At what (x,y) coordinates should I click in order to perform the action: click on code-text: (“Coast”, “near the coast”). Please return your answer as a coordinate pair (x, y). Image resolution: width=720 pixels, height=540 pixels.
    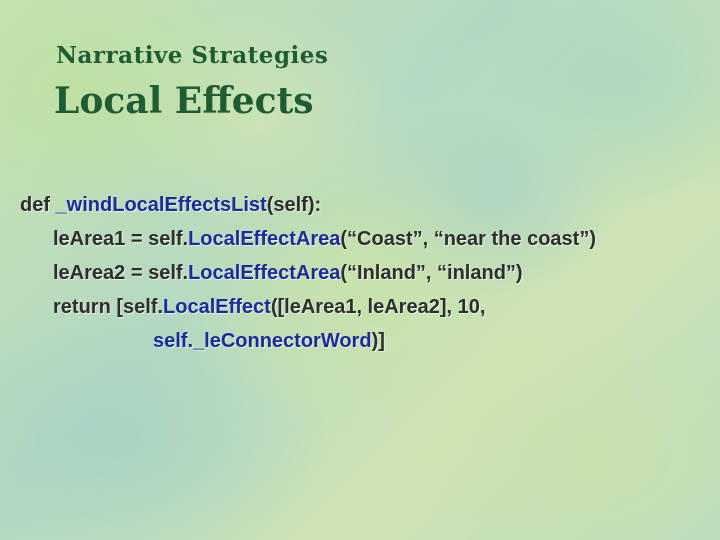
    Looking at the image, I should click on (468, 239).